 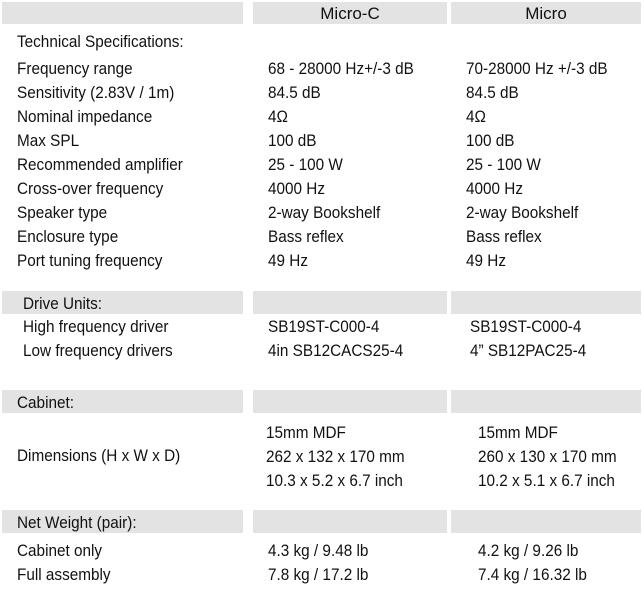 I want to click on spec-label: Recommended amplifier, so click(x=100, y=164).